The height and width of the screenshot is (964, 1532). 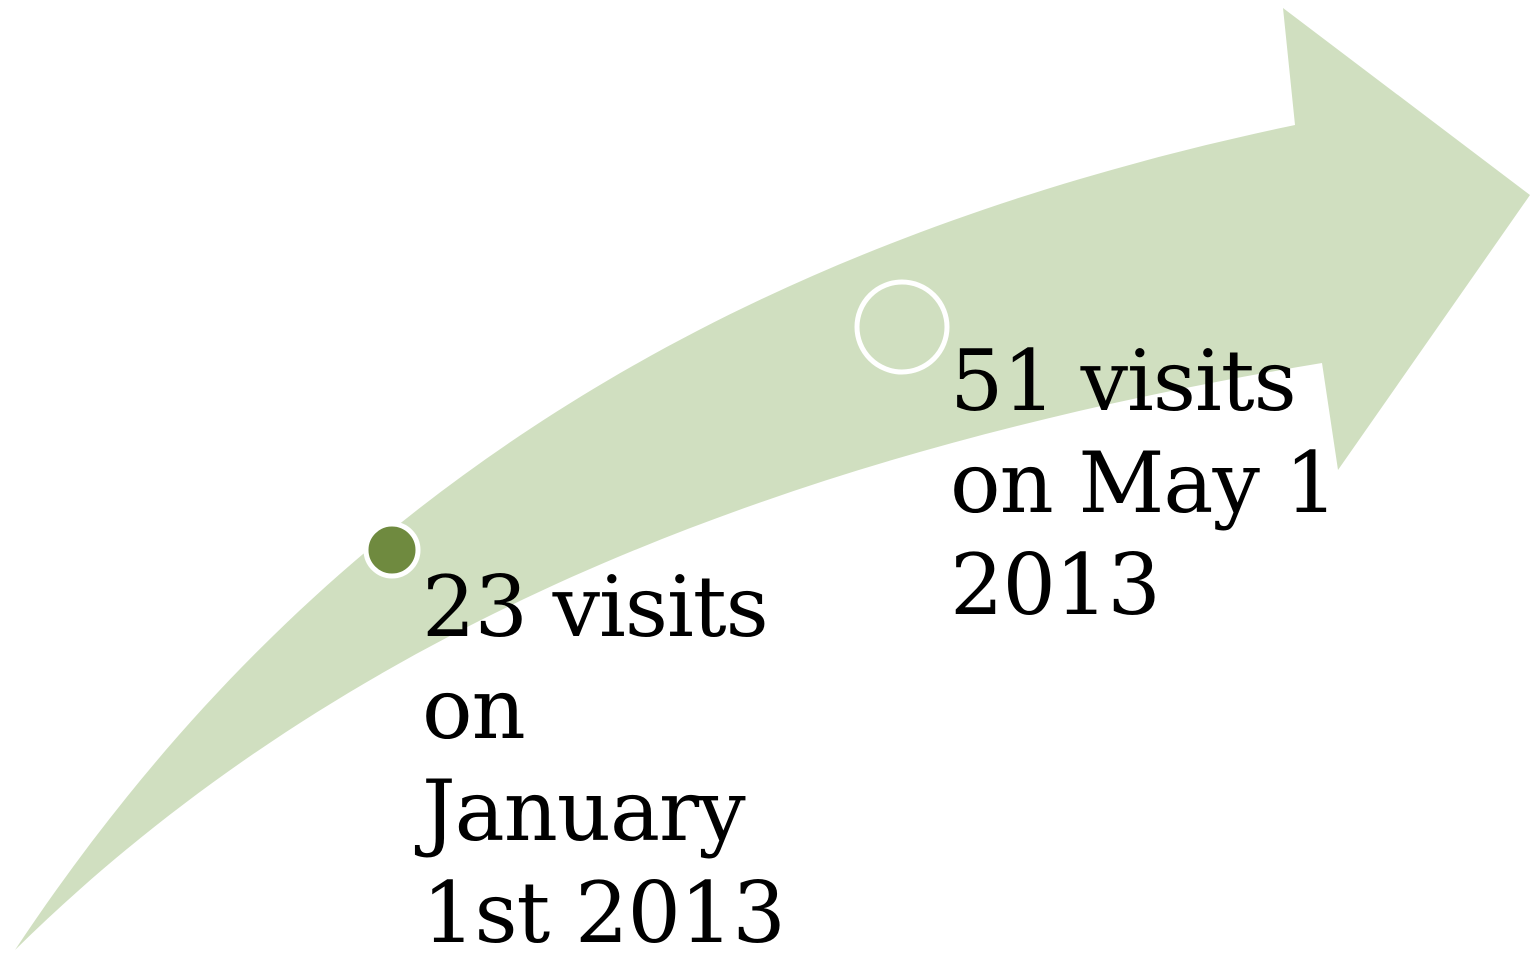 I want to click on milestone-label-january: 23 visits on January 1st 2013, so click(x=604, y=760).